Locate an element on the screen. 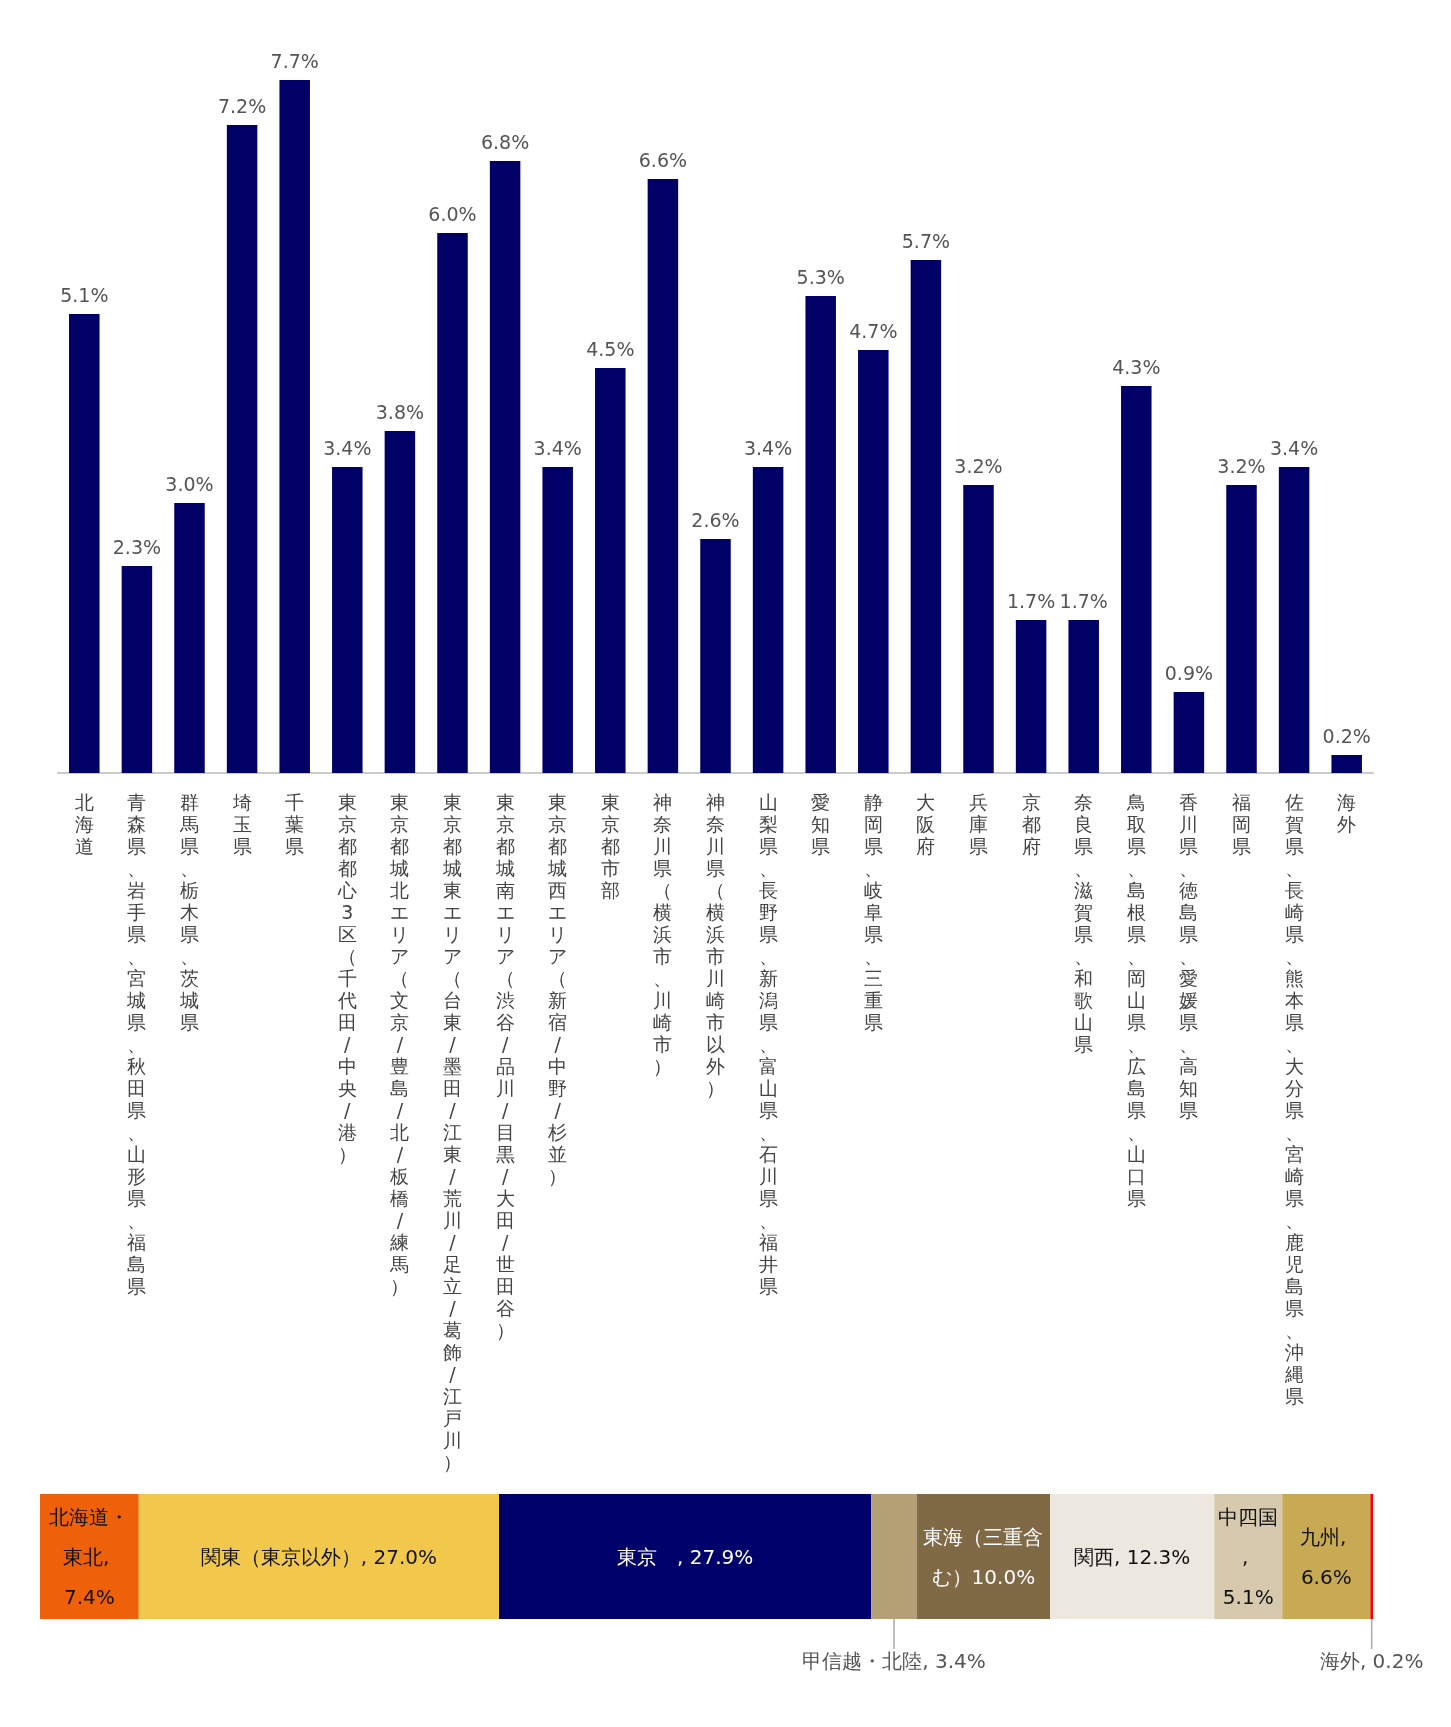 This screenshot has height=1727, width=1451. category-label: 神奈川県（横浜市、川崎市） is located at coordinates (663, 934).